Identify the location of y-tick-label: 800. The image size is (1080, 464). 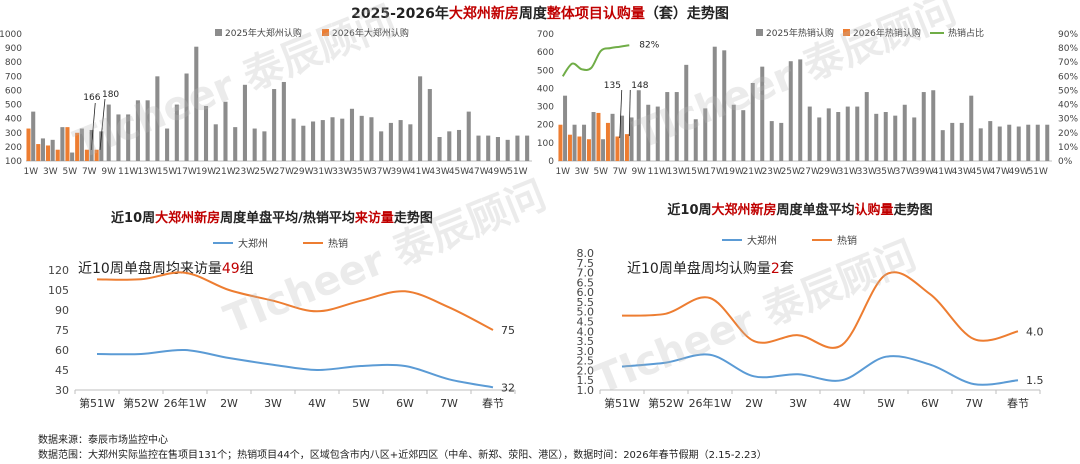
(13, 63).